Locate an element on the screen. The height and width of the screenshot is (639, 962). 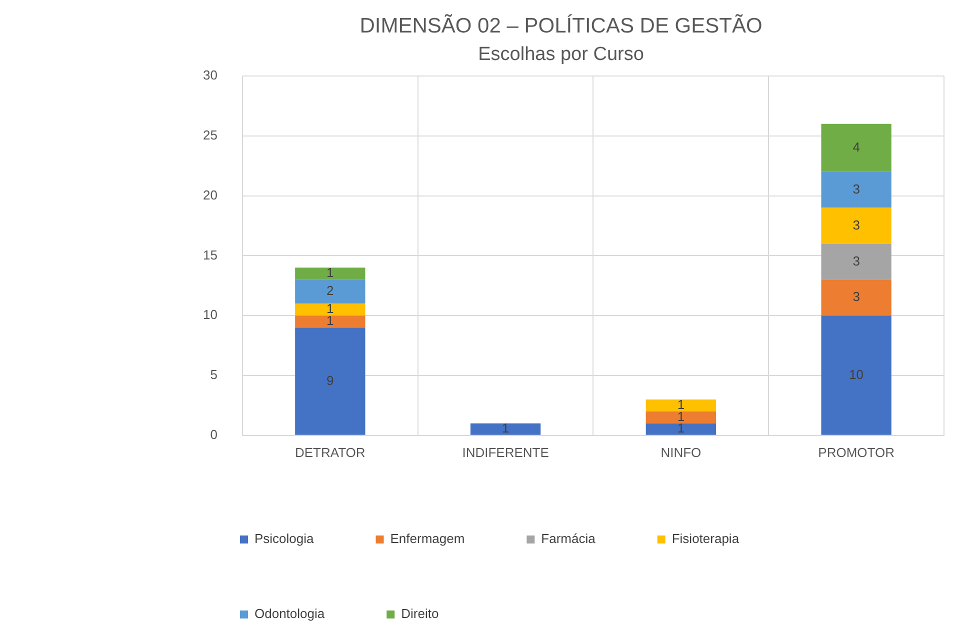
x-tick-label: NINFO is located at coordinates (681, 452).